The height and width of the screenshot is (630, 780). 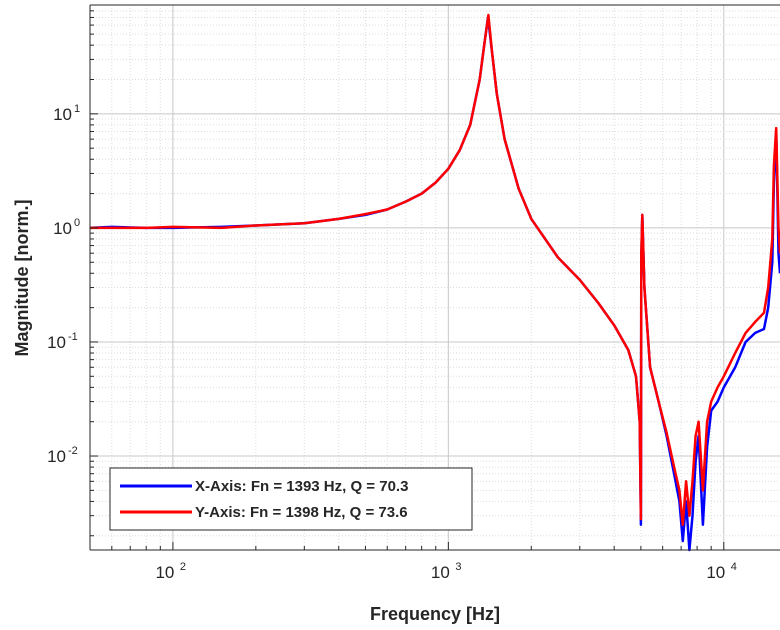 What do you see at coordinates (22, 278) in the screenshot?
I see `y-axis-label: Magnitude [norm.]` at bounding box center [22, 278].